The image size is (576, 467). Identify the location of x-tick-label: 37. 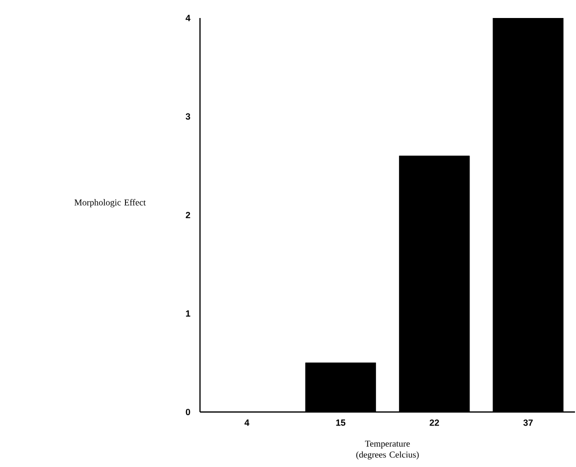
(528, 423).